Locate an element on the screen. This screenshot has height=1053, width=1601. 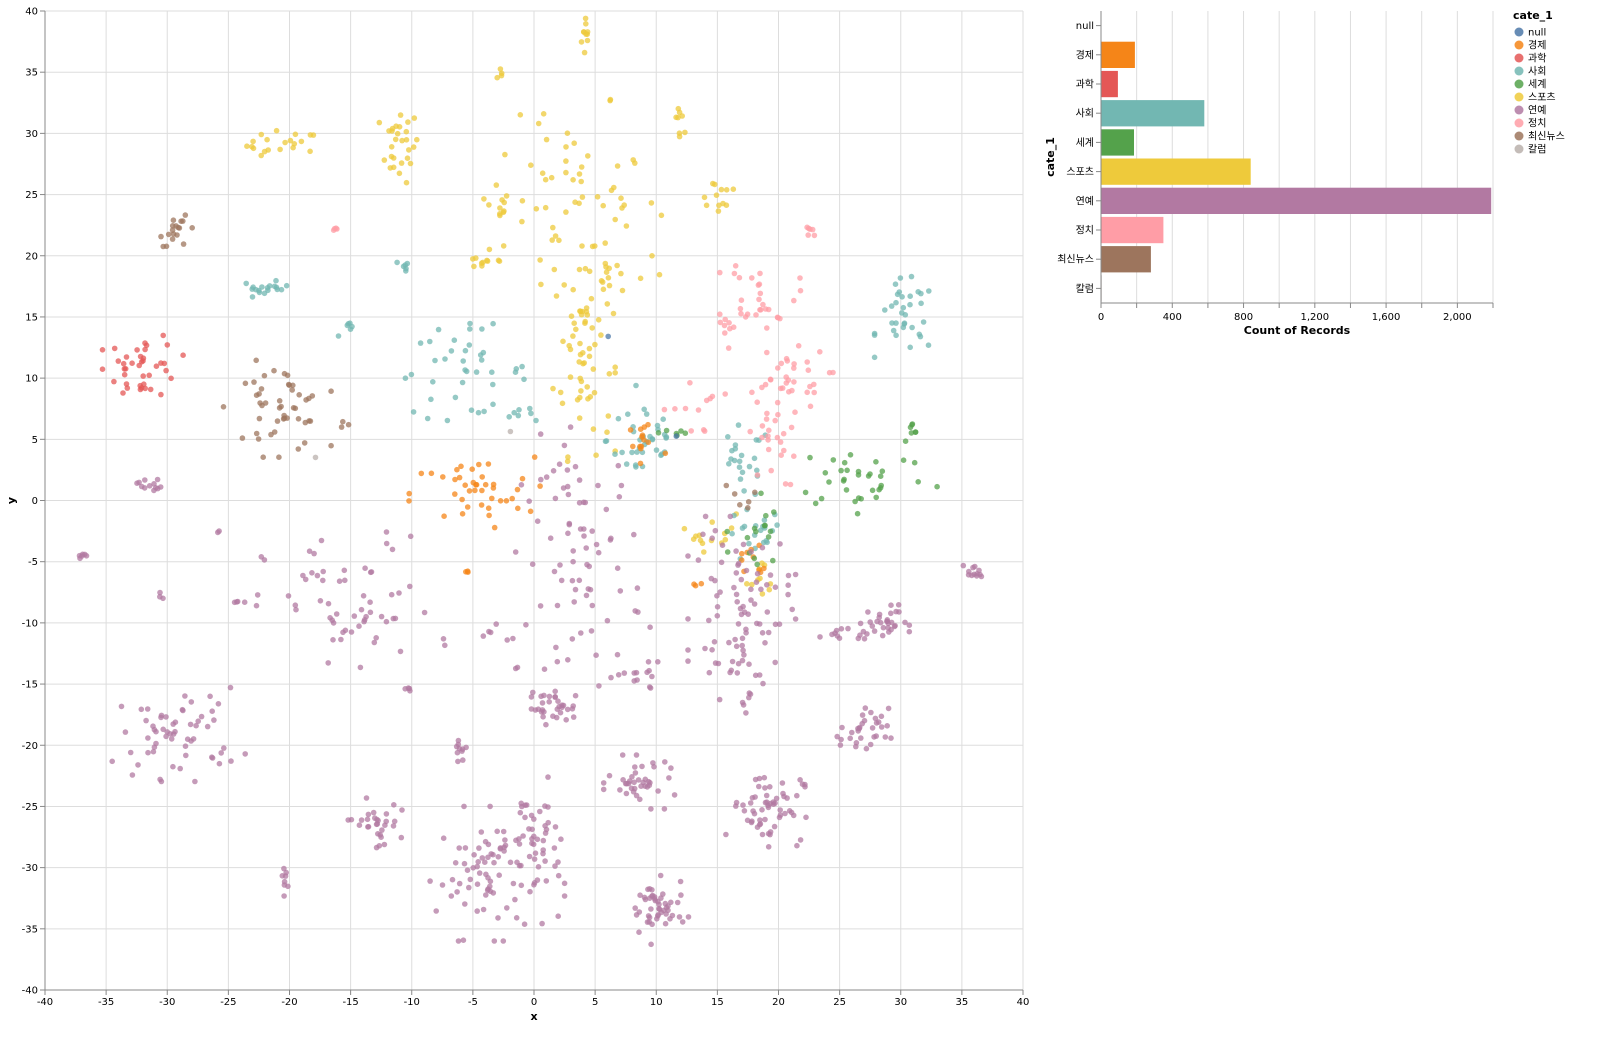
scatter-y-tick-label: -10 is located at coordinates (30, 623).